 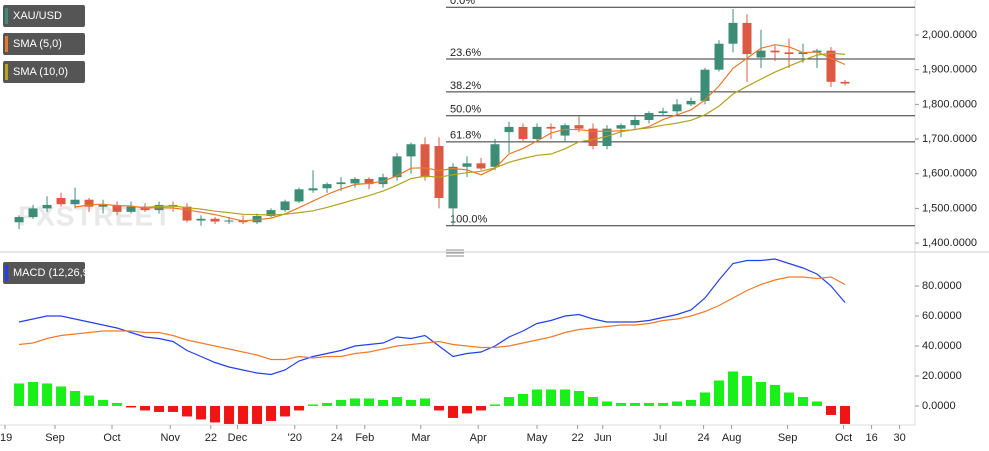 I want to click on x-tick-label: 30, so click(x=899, y=438).